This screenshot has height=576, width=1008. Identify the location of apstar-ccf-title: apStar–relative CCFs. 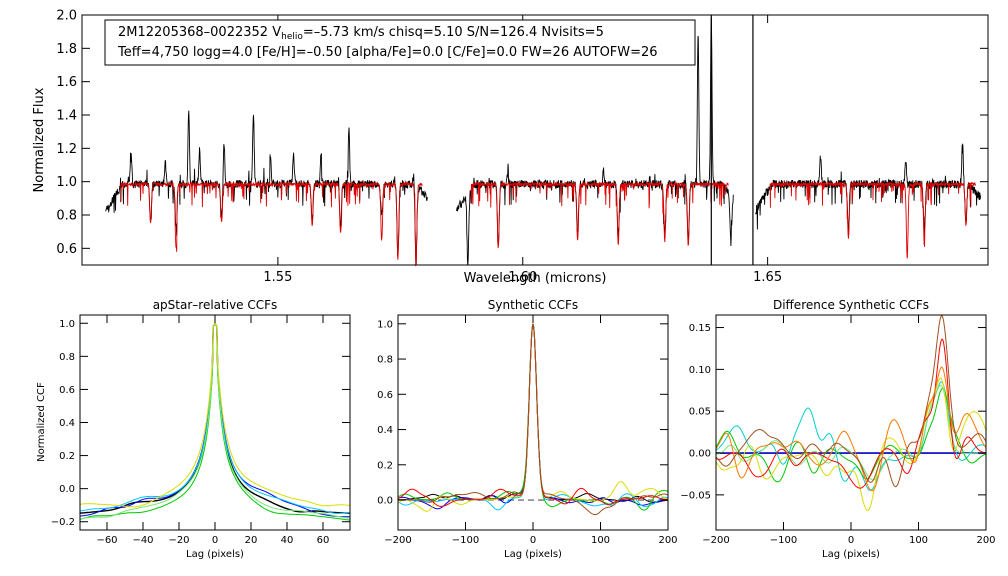
(215, 305).